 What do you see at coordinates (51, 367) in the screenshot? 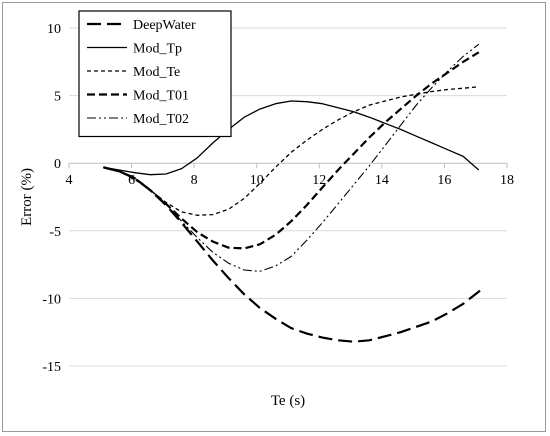
I see `y-tick-label: -15` at bounding box center [51, 367].